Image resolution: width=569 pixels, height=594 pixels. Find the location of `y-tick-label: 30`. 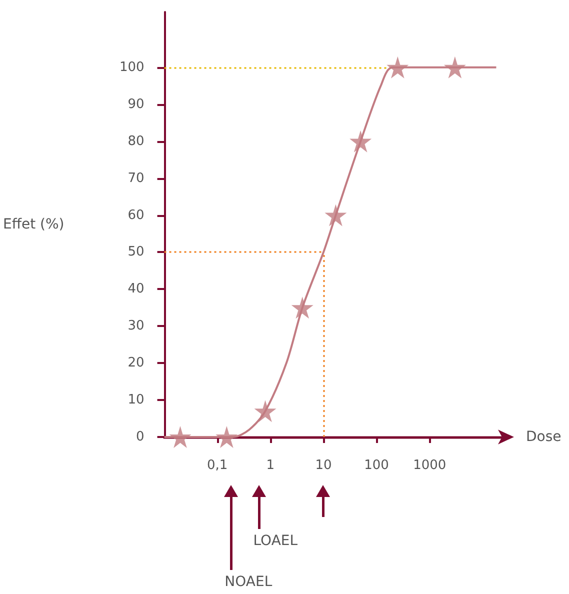

y-tick-label: 30 is located at coordinates (136, 326).